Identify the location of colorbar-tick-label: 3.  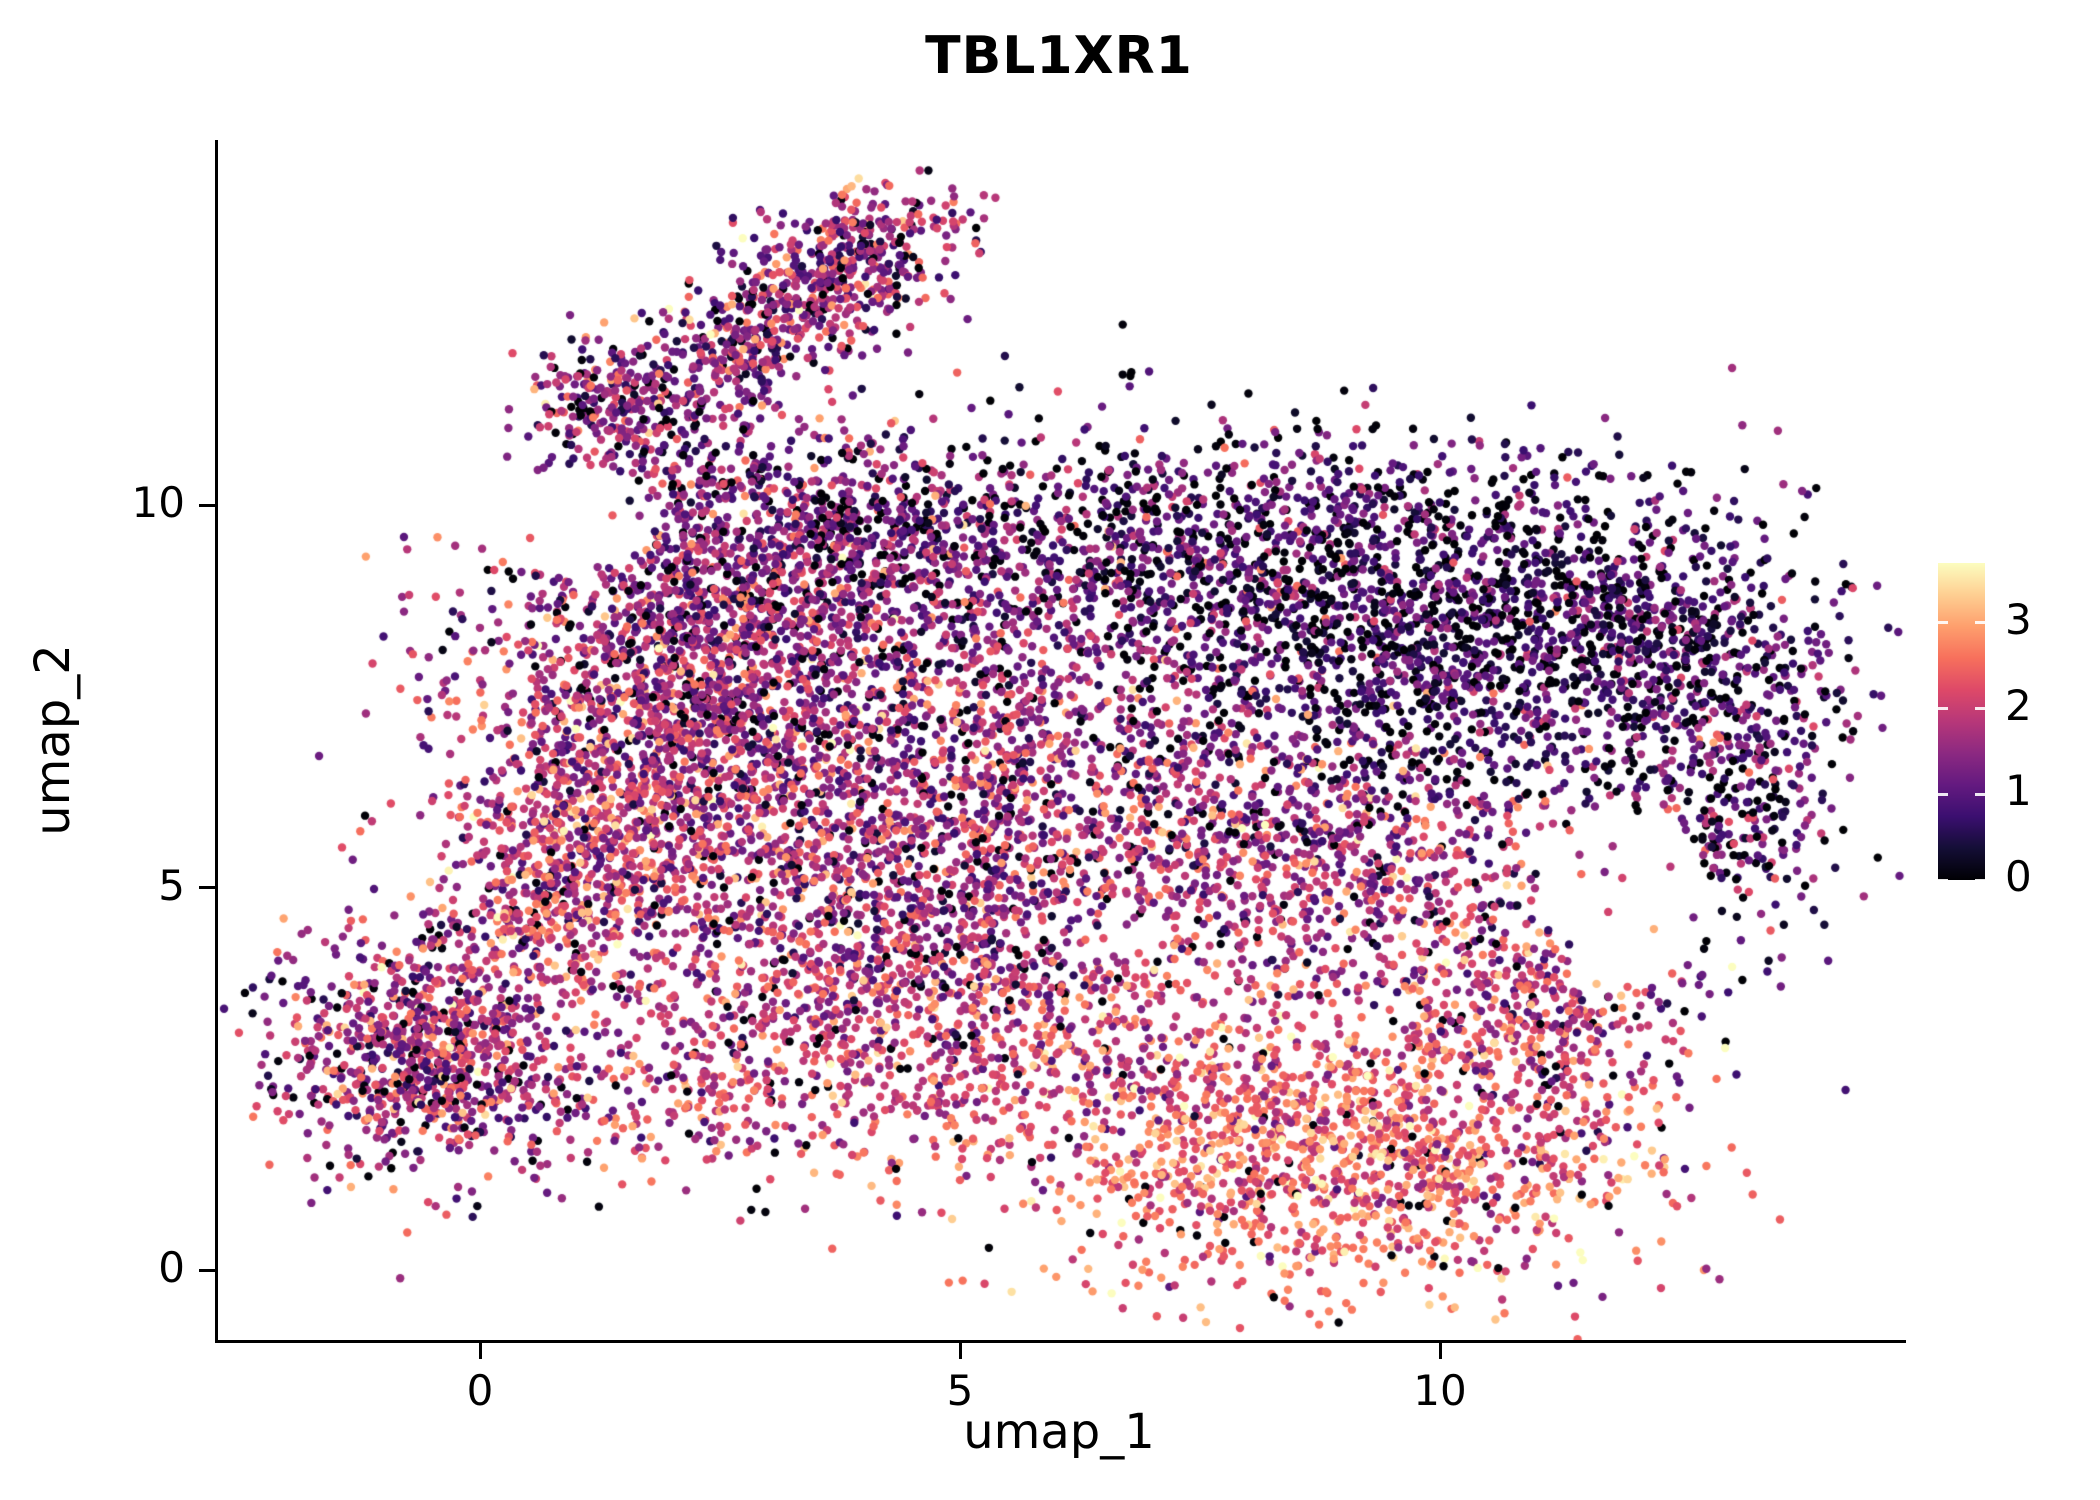
(2018, 619).